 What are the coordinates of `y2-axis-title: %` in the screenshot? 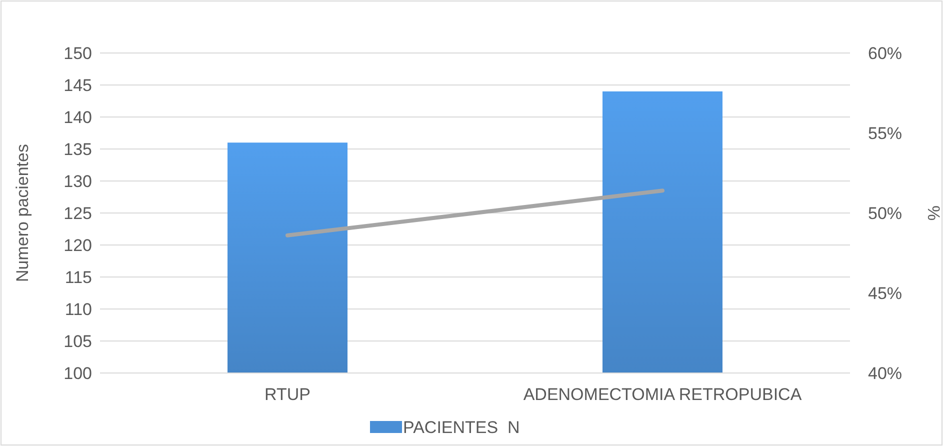 It's located at (933, 213).